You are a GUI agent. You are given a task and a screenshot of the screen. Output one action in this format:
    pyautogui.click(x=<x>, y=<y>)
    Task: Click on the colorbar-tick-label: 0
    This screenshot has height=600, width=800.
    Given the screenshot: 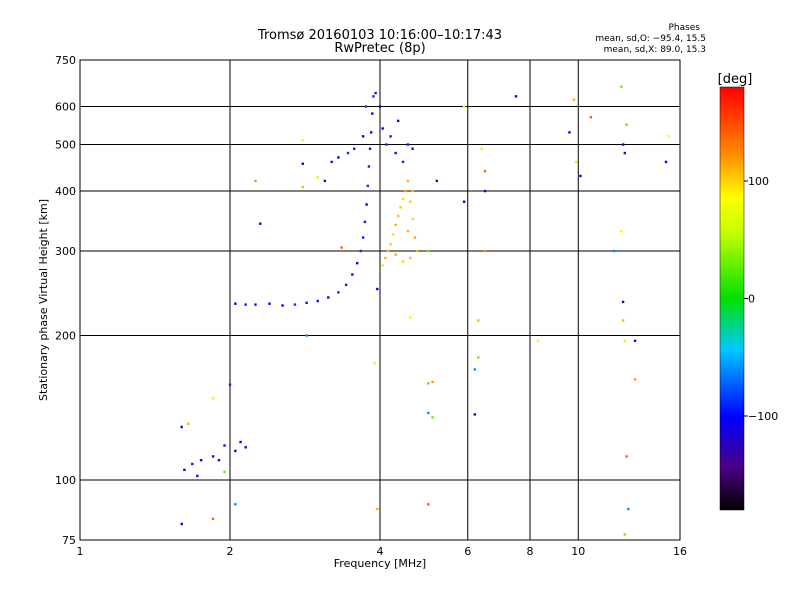 What is the action you would take?
    pyautogui.click(x=751, y=299)
    